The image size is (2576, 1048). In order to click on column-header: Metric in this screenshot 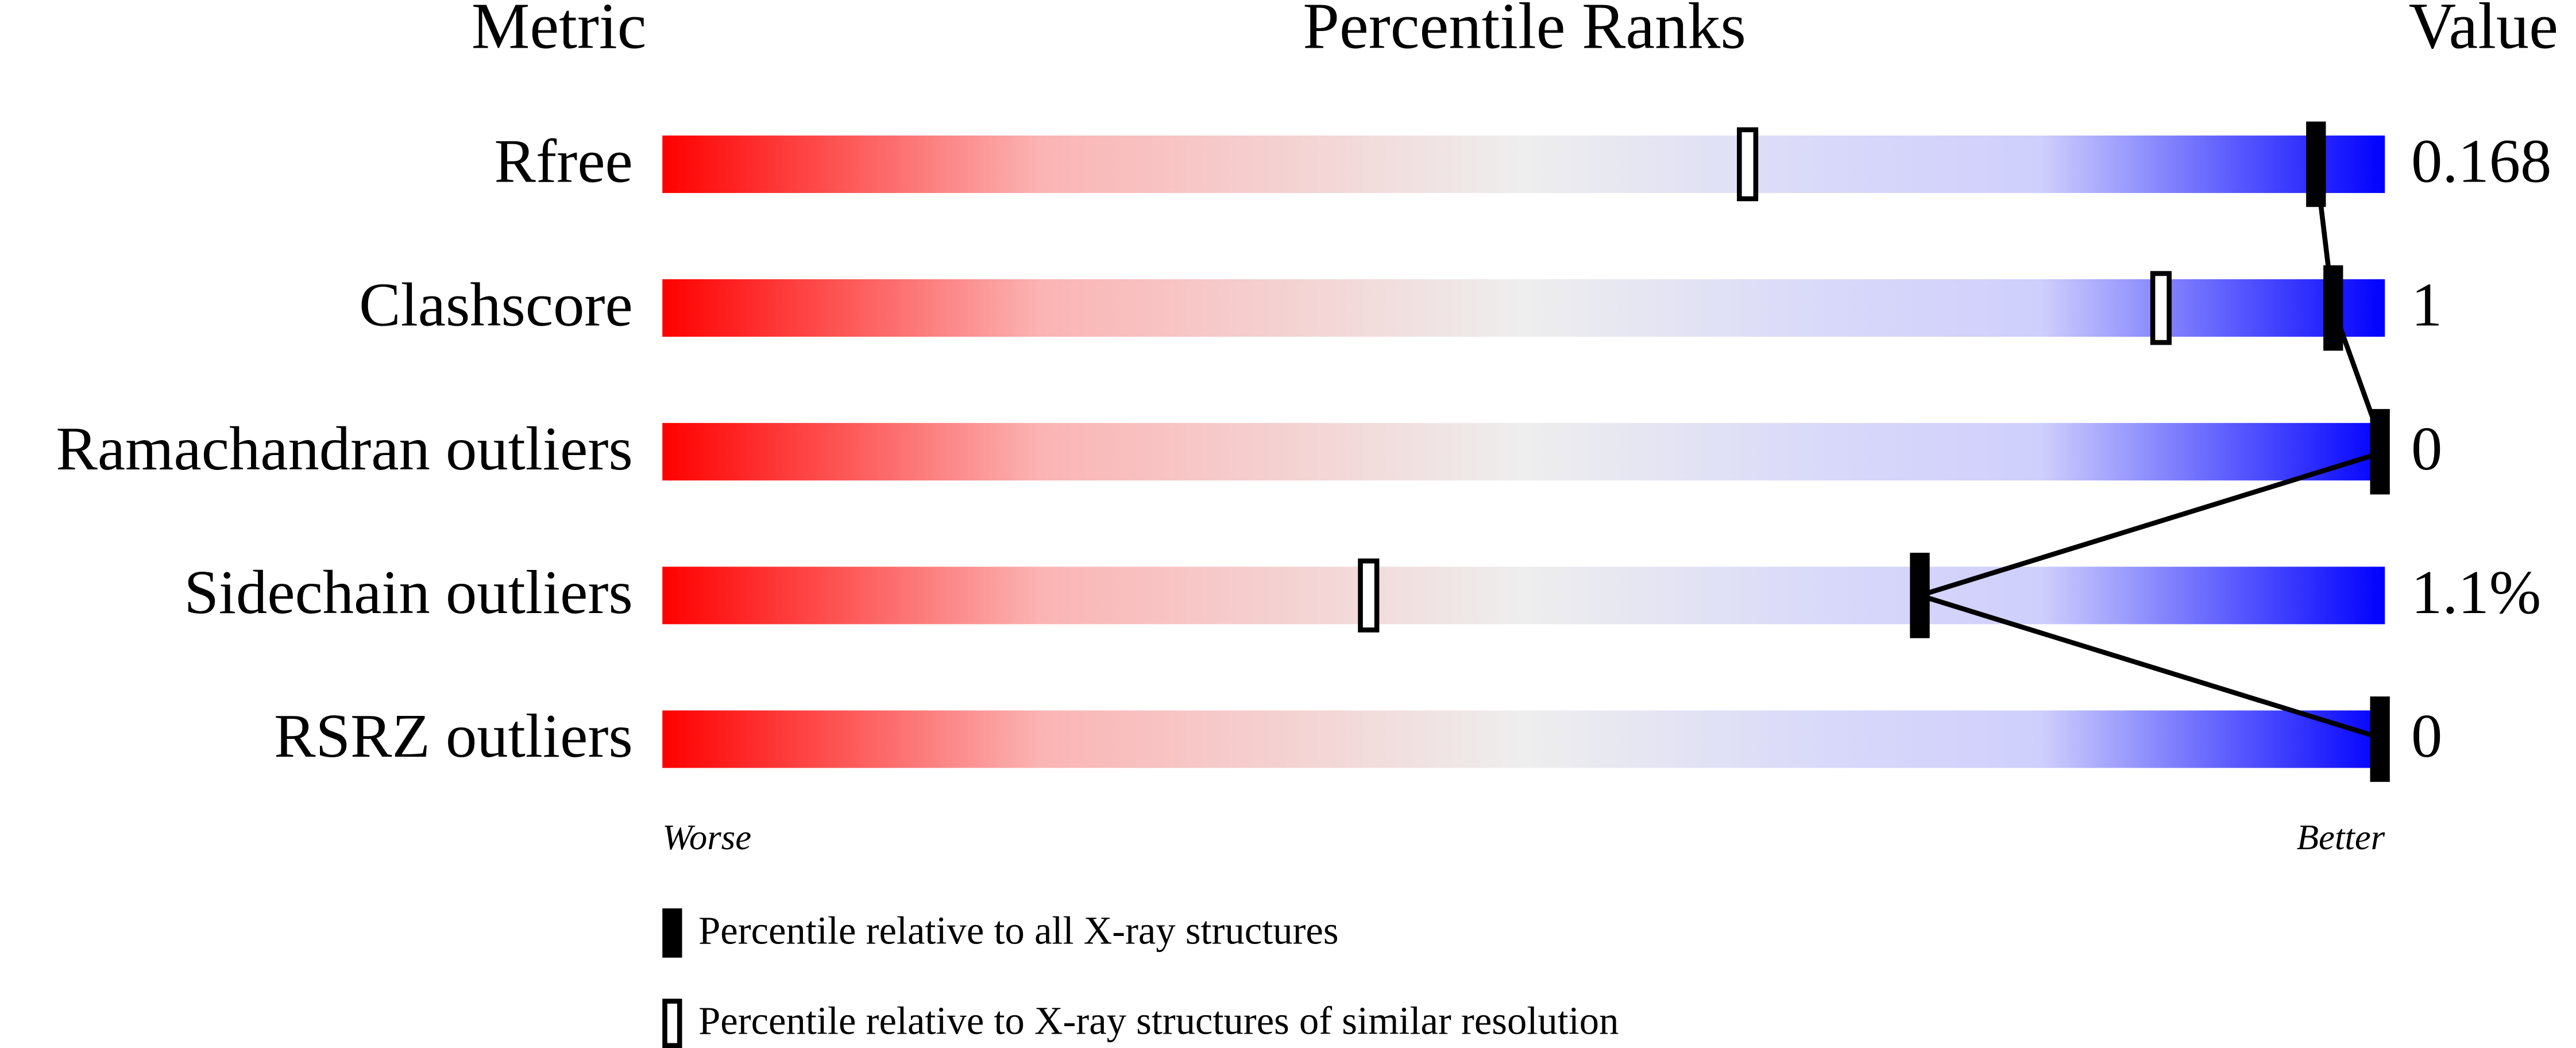, I will do `click(559, 31)`.